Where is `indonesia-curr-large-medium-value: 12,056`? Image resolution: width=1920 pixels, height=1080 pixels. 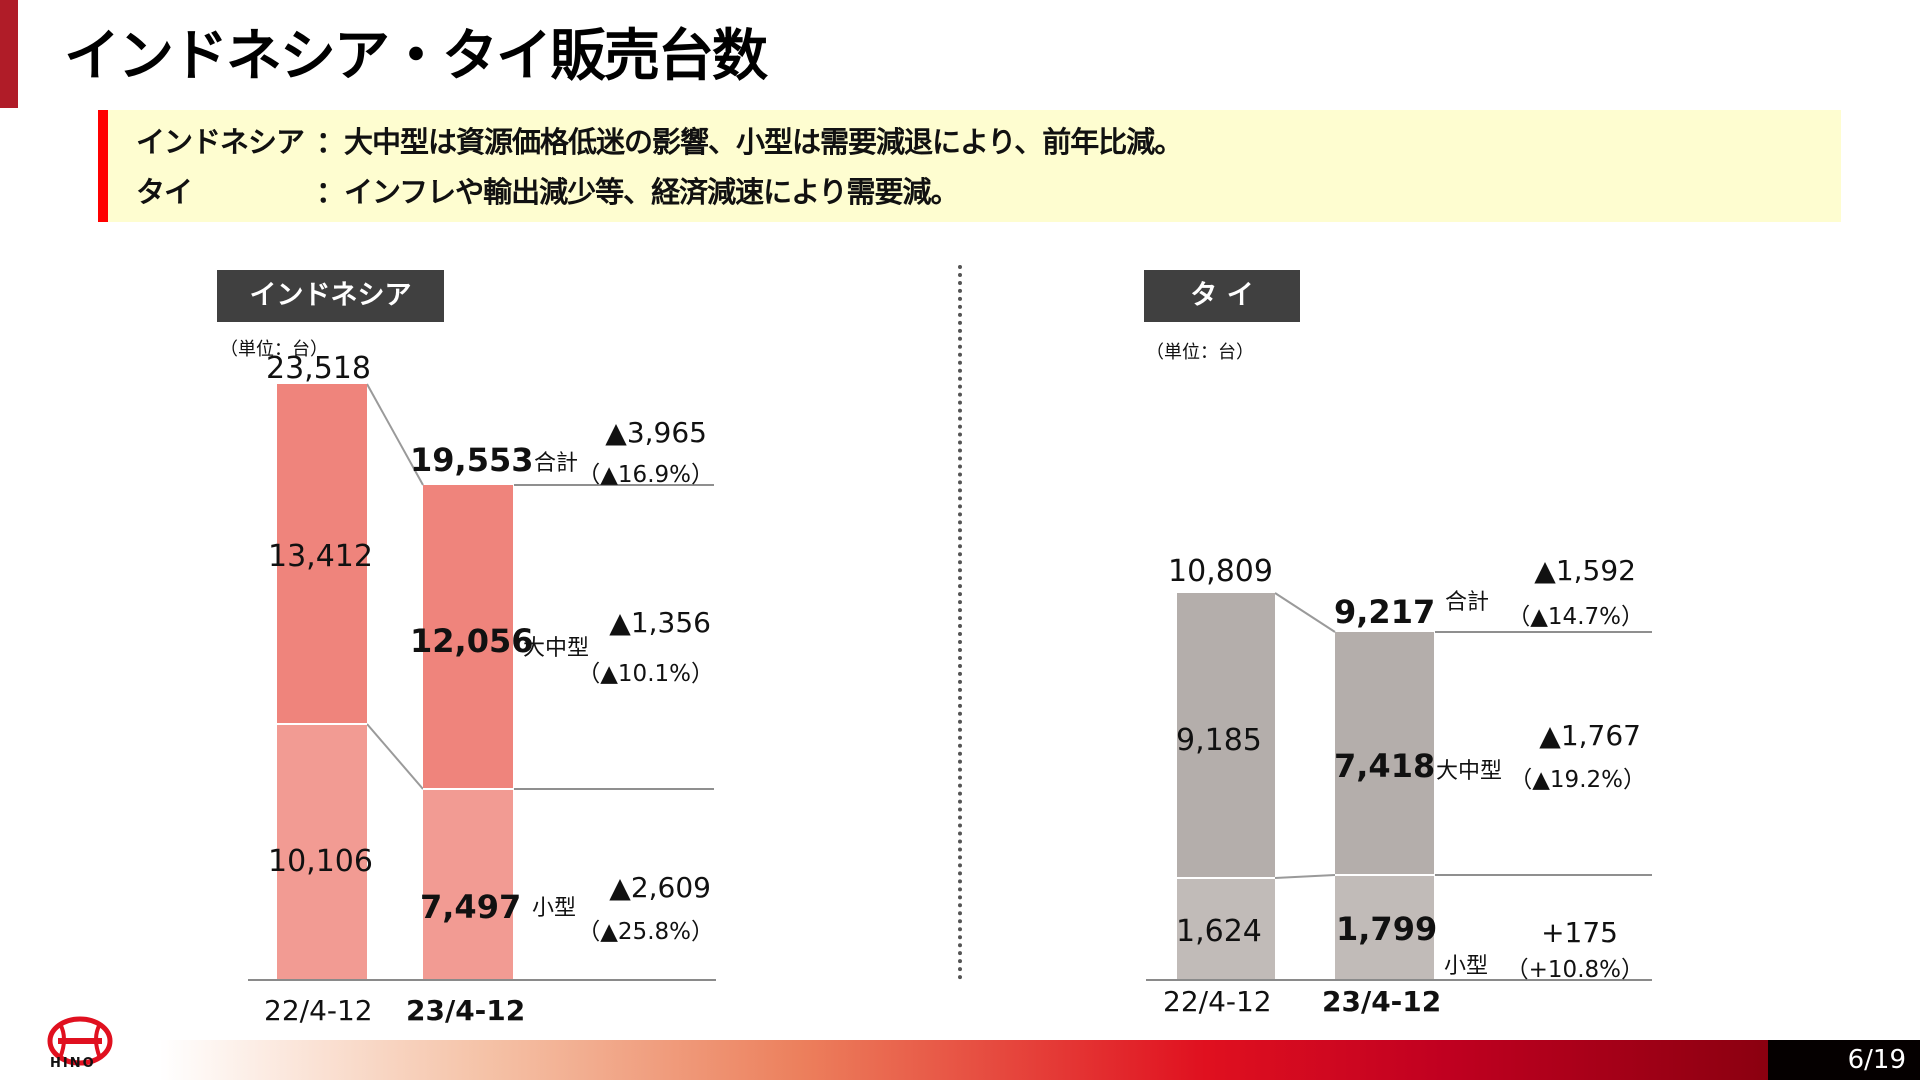 indonesia-curr-large-medium-value: 12,056 is located at coordinates (472, 641).